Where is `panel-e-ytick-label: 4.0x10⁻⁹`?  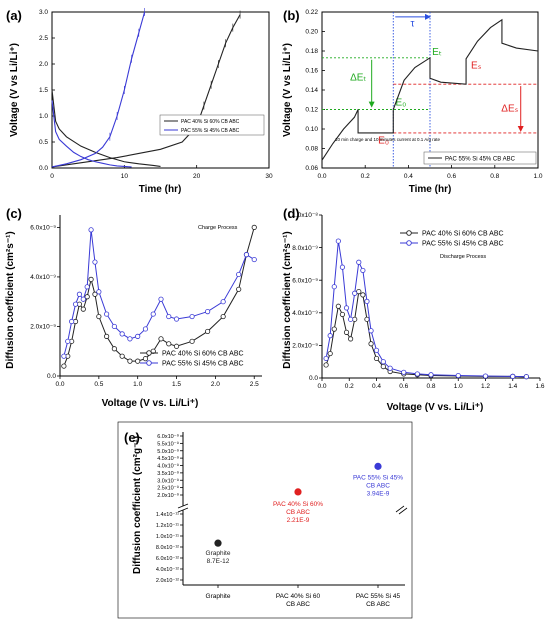
panel-e-ytick-label: 4.0x10⁻⁹ is located at coordinates (168, 466).